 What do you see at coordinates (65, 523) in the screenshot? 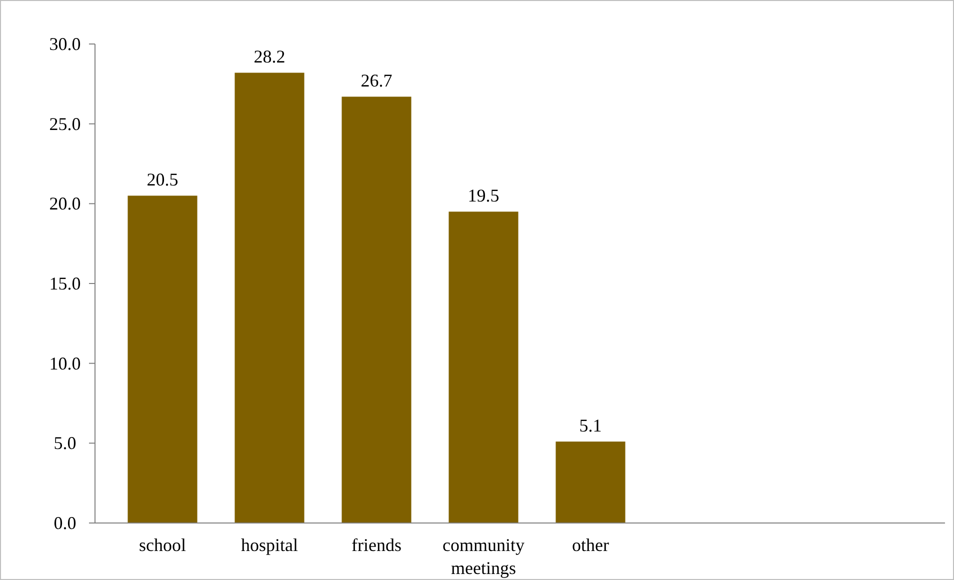
I see `y-tick-label: 0.0` at bounding box center [65, 523].